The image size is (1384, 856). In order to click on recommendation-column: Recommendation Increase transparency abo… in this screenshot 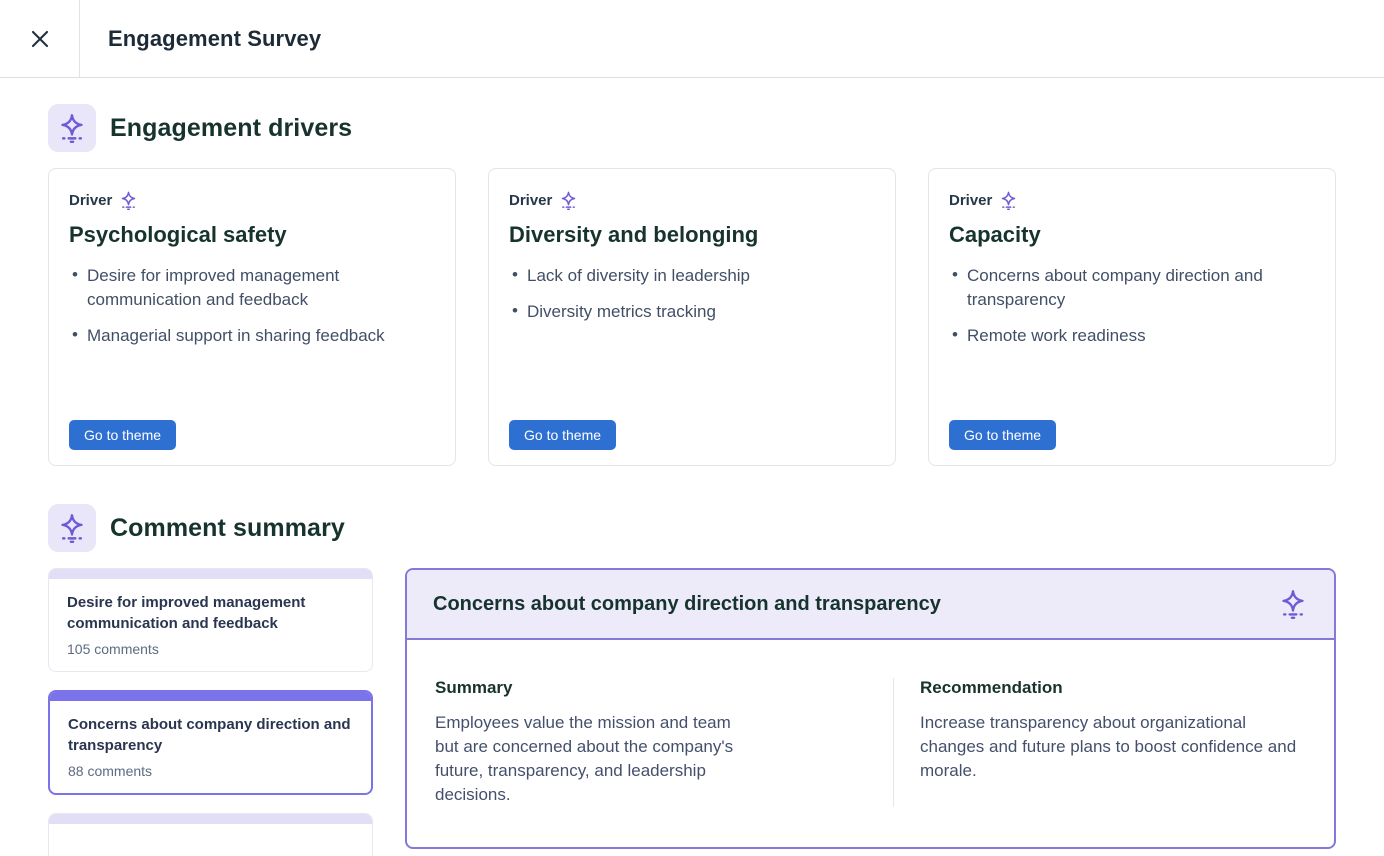, I will do `click(1100, 742)`.